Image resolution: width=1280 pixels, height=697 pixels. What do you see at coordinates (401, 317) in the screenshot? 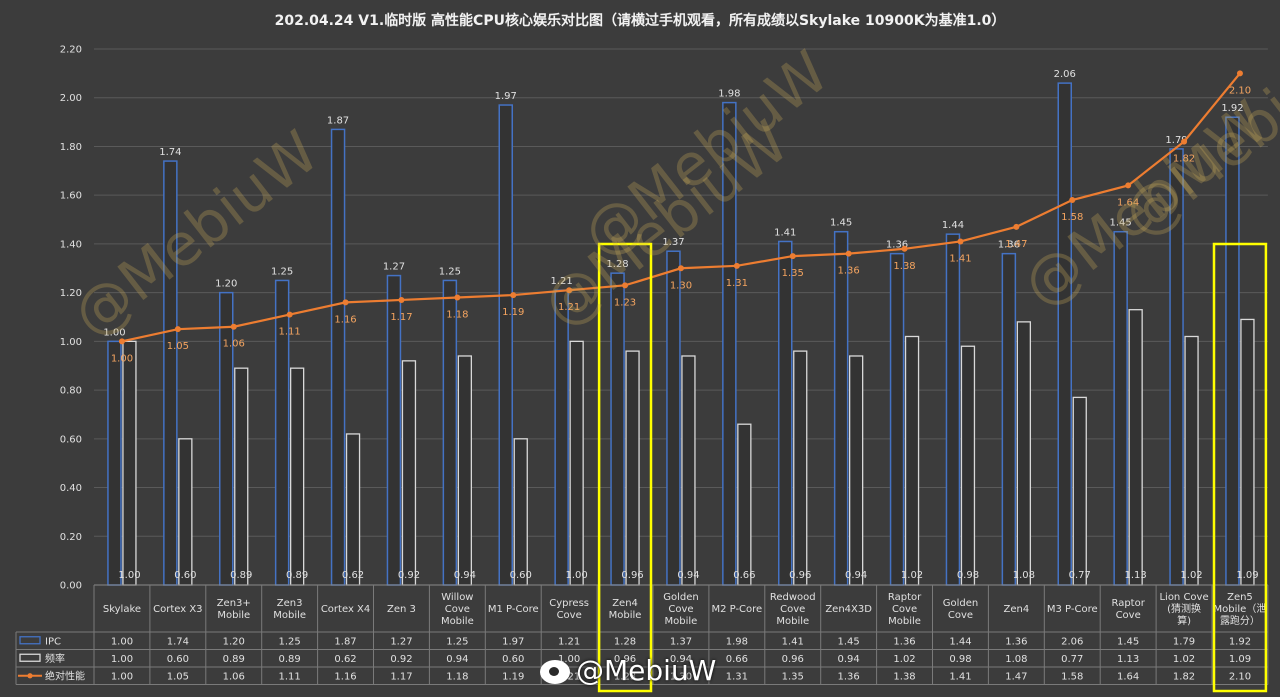
I see `perf-data-label: 1.17` at bounding box center [401, 317].